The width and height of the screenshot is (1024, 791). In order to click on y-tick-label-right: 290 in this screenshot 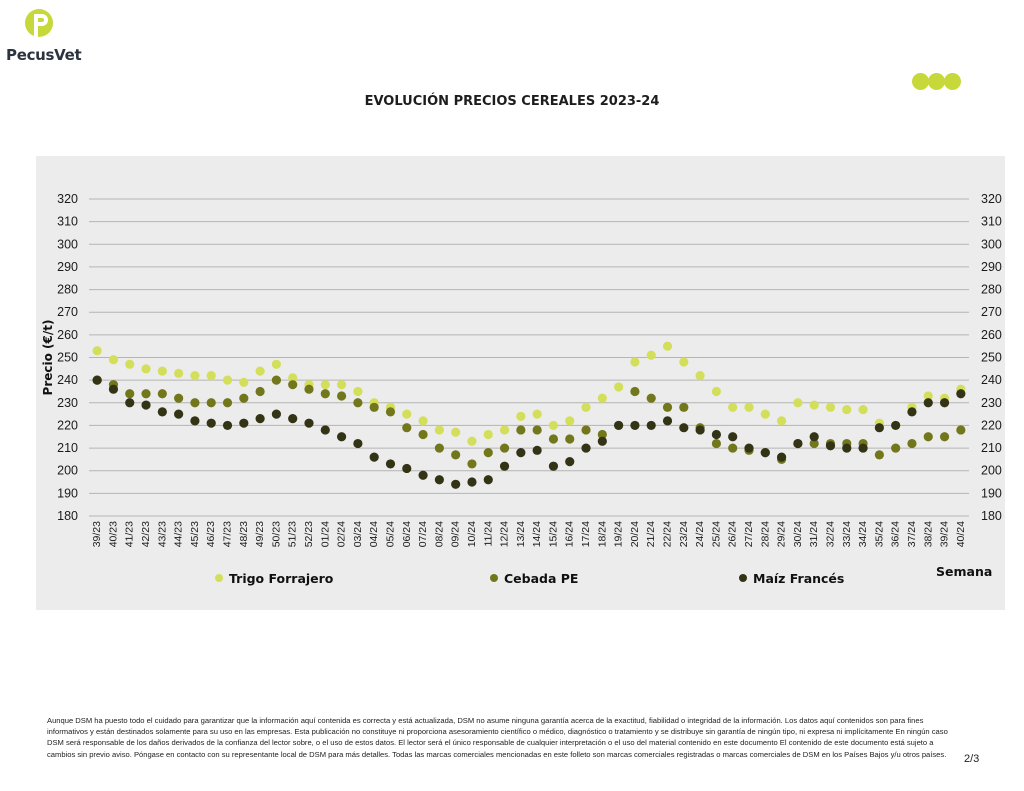, I will do `click(991, 267)`.